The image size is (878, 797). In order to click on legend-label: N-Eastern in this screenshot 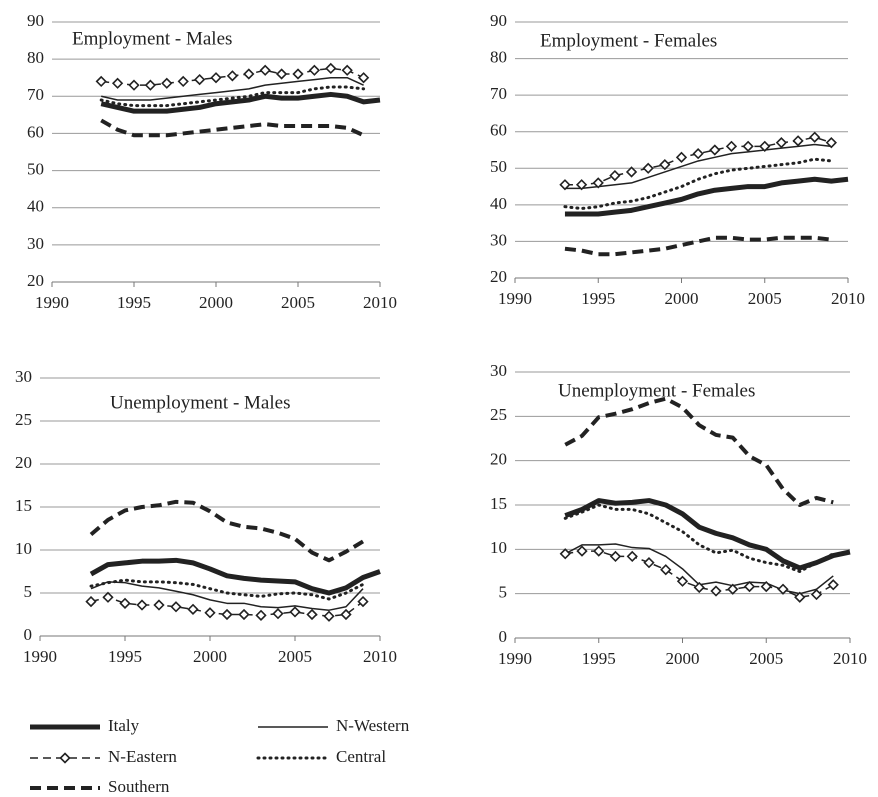, I will do `click(142, 756)`.